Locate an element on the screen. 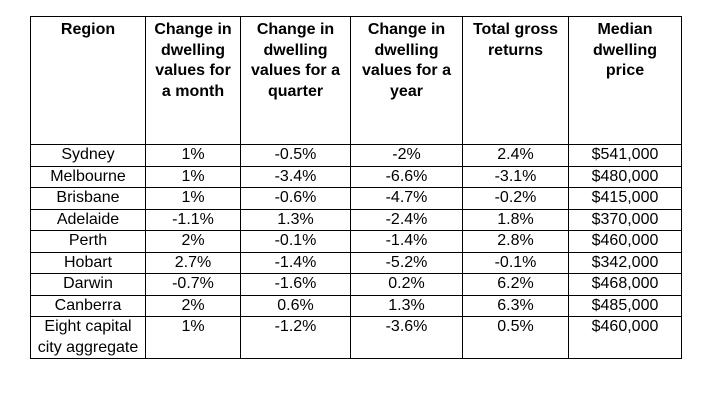 The width and height of the screenshot is (727, 404). cell-year-change: -1.4% is located at coordinates (406, 241).